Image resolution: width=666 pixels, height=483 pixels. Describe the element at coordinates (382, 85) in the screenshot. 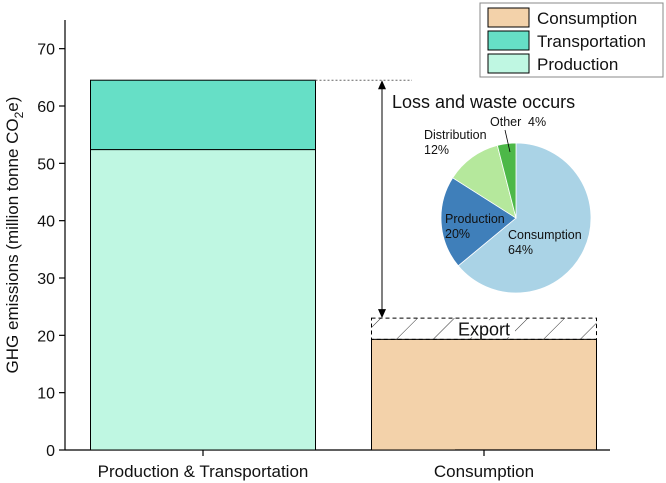

I see `loss-arrow-head-top` at that location.